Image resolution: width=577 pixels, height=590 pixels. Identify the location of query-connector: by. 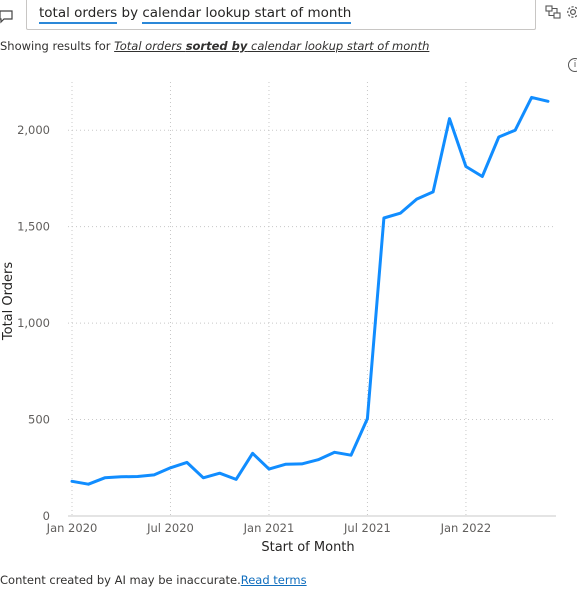
(129, 13).